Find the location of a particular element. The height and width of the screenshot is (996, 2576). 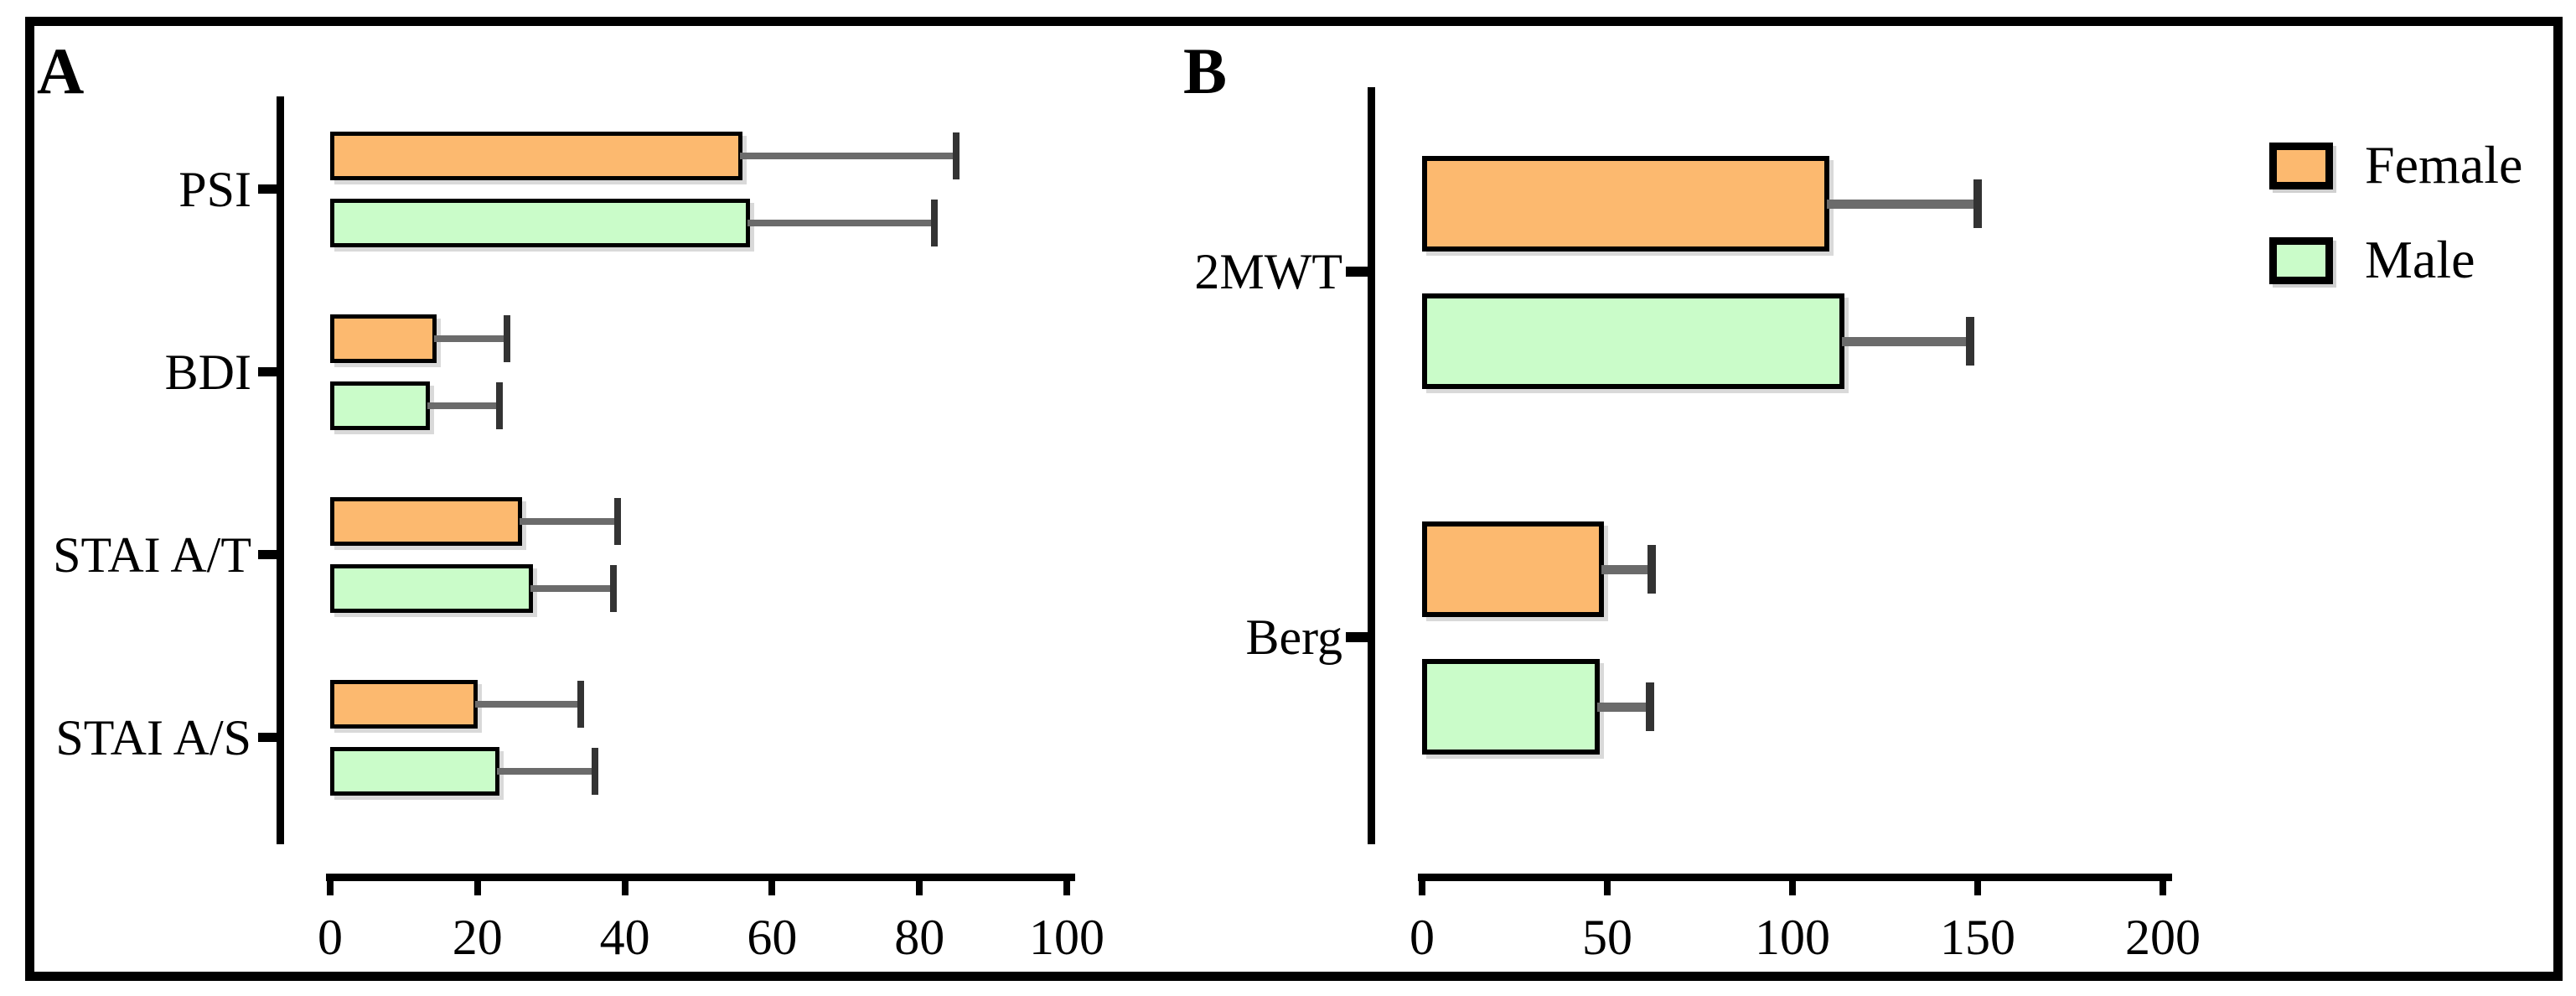

category-tick-2mwt is located at coordinates (1360, 272).